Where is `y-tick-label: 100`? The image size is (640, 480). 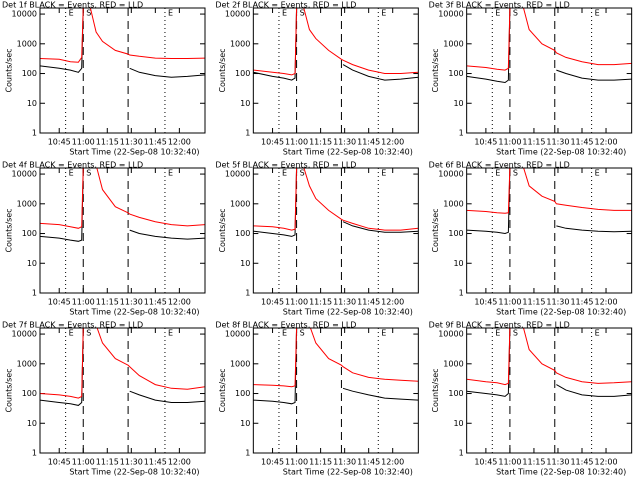
y-tick-label: 100 is located at coordinates (29, 73).